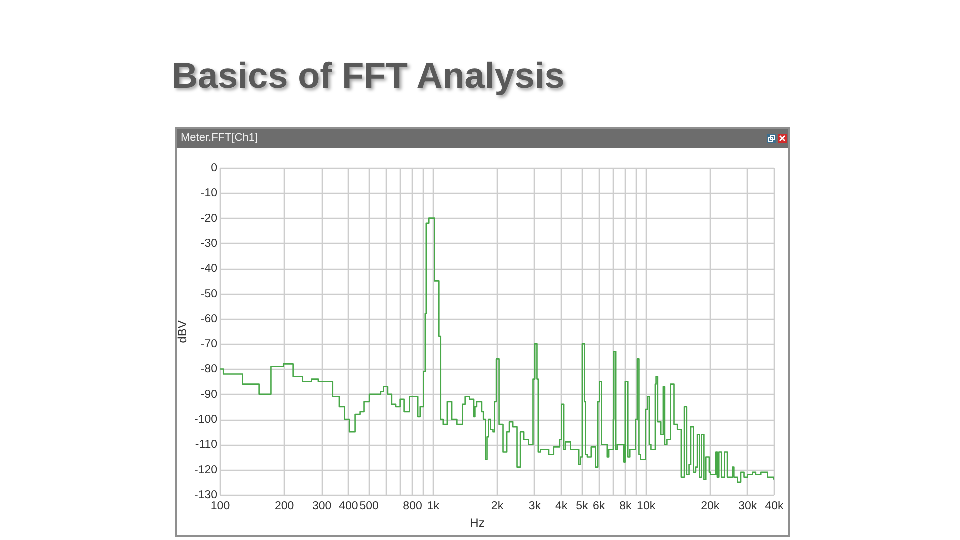 Image resolution: width=960 pixels, height=540 pixels. I want to click on y-tick-label: -10, so click(209, 194).